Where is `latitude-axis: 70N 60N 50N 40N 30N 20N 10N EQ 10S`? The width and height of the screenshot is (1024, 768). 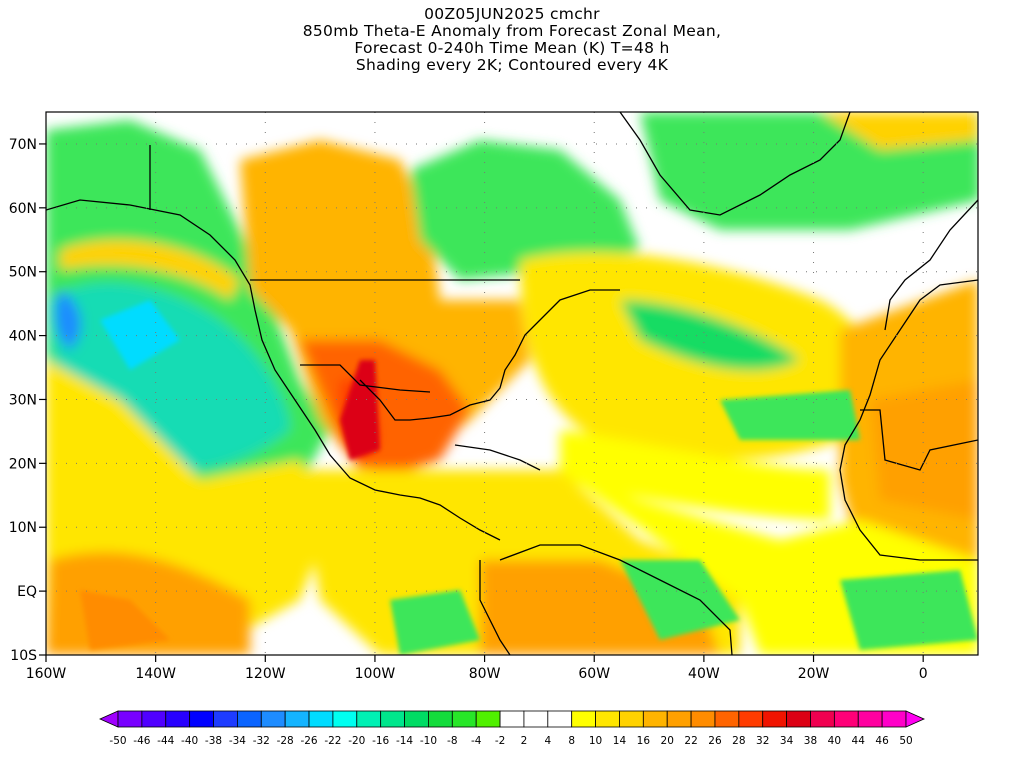
latitude-axis: 70N 60N 50N 40N 30N 20N 10N EQ 10S is located at coordinates (27, 400).